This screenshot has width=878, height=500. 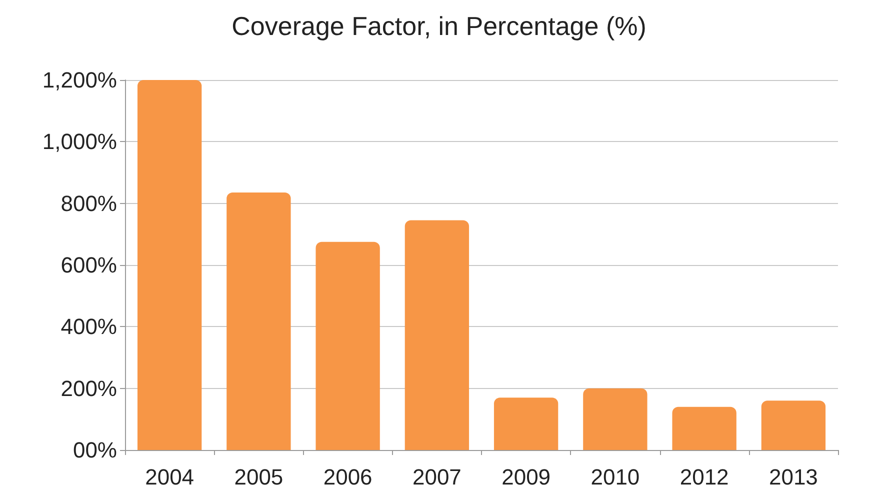 I want to click on x-tick-label: 2006, so click(x=347, y=477).